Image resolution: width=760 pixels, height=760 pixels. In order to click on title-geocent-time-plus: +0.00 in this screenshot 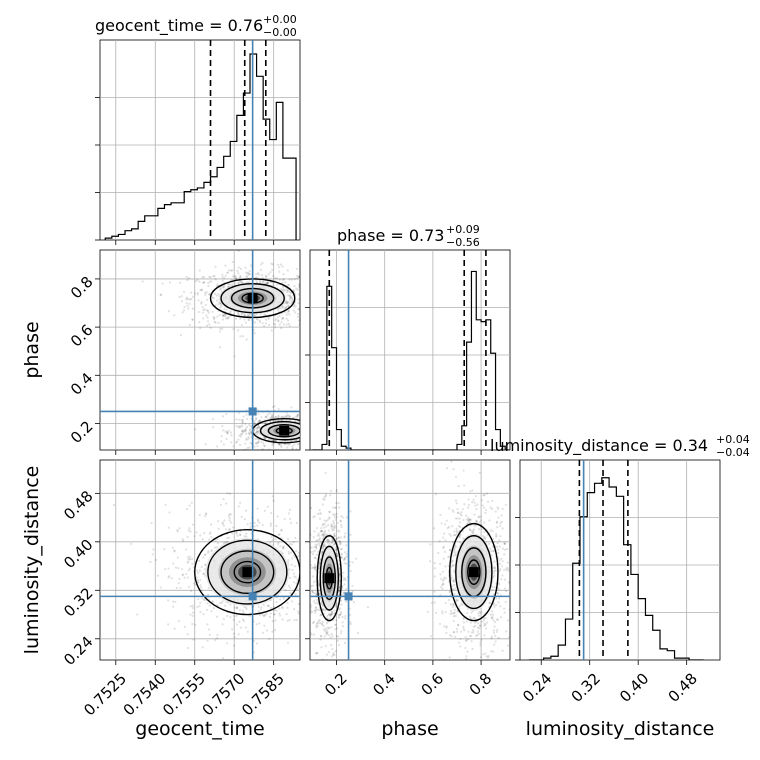, I will do `click(280, 19)`.